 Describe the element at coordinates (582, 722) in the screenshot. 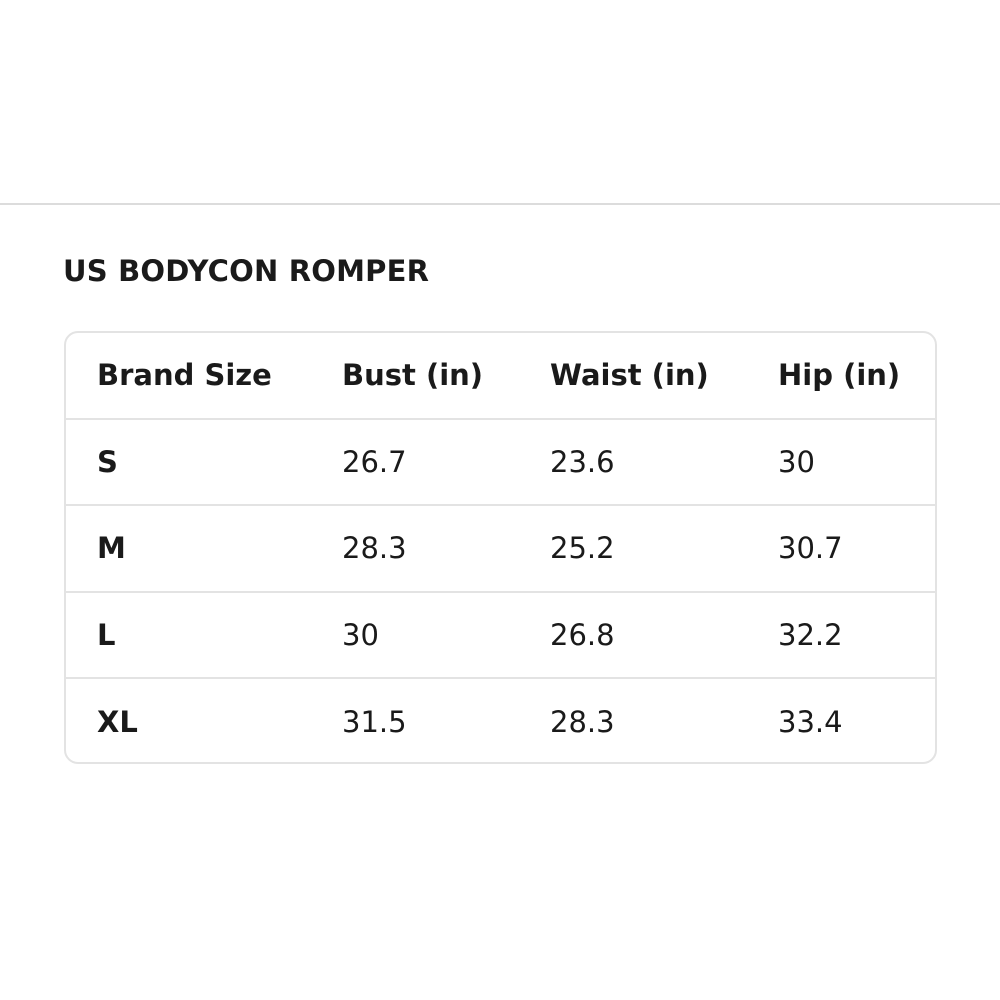

I see `waist-cell: 28.3` at that location.